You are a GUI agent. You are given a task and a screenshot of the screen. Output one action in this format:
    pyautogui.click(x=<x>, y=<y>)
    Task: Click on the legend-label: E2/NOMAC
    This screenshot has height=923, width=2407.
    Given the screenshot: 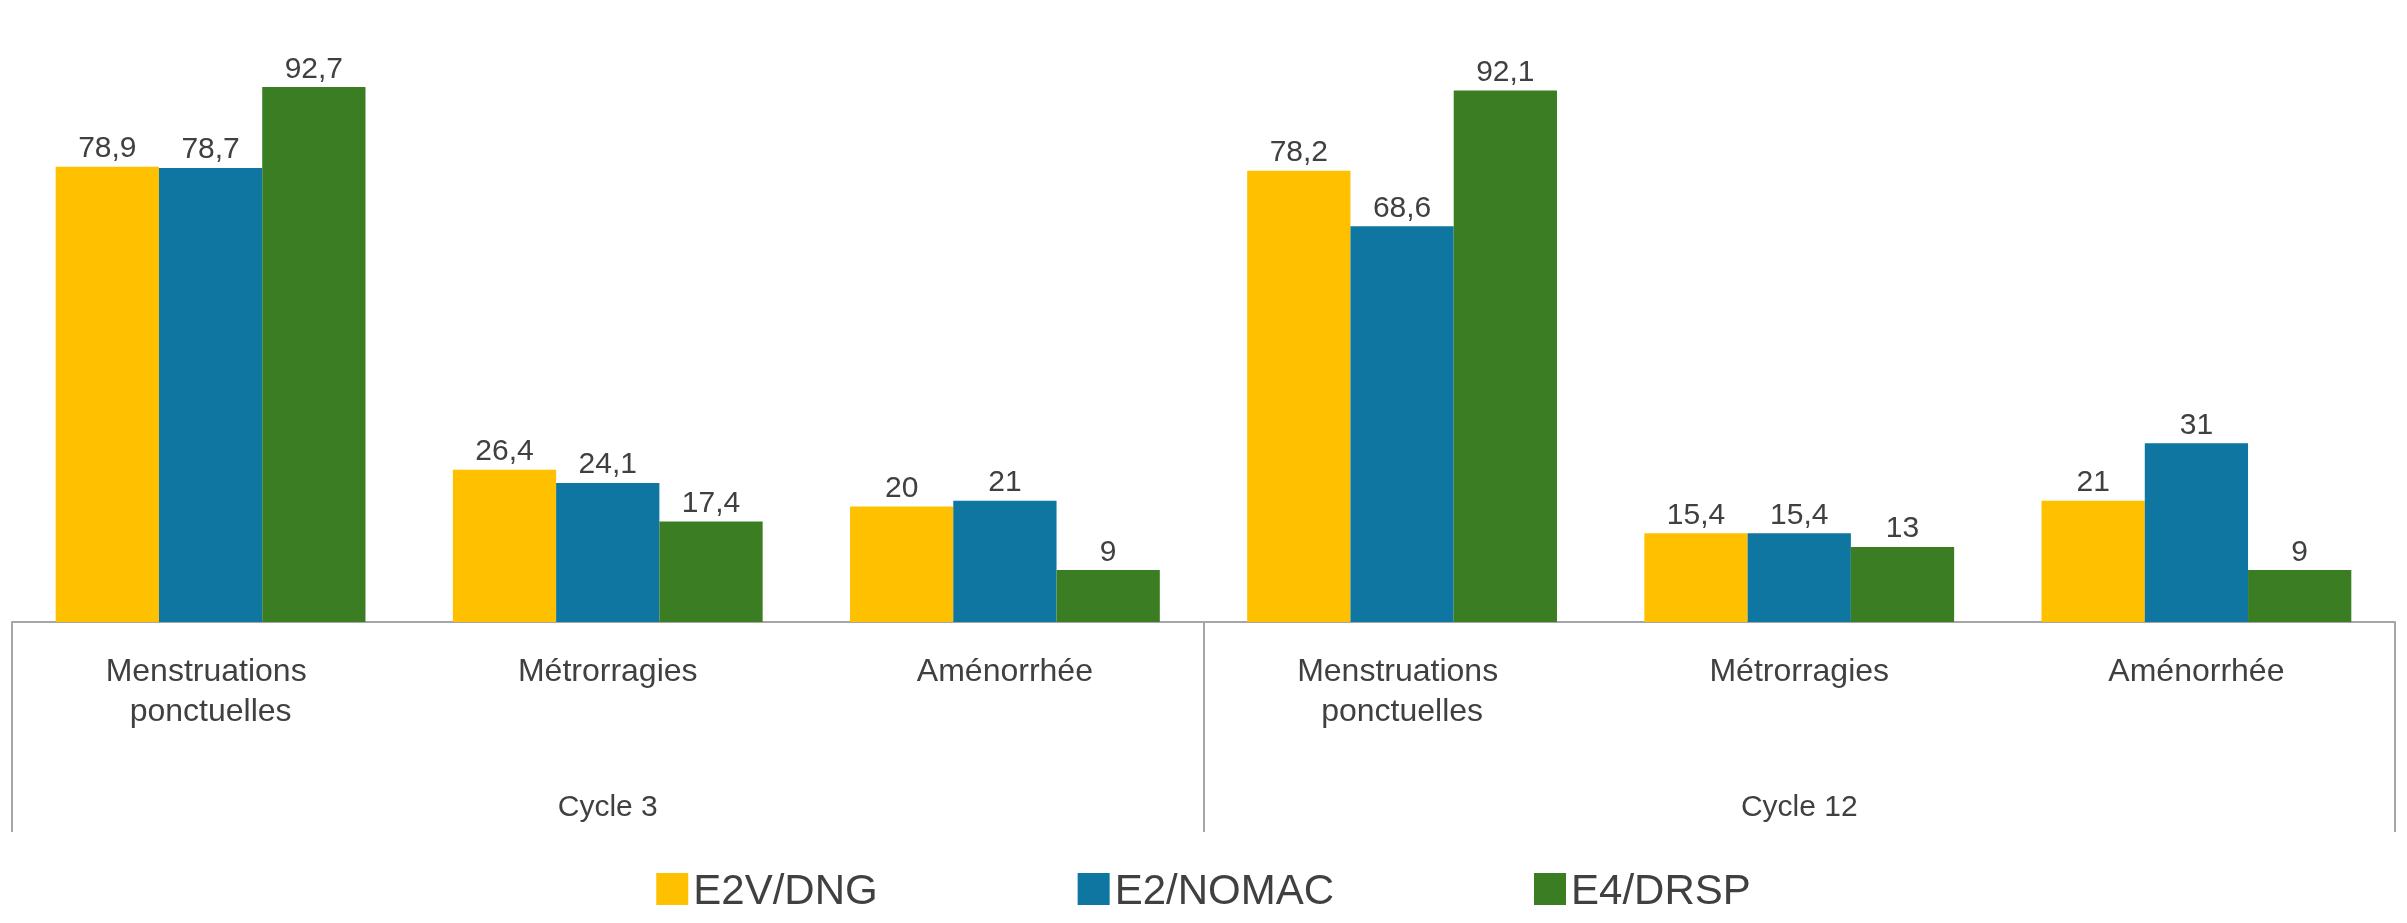 What is the action you would take?
    pyautogui.click(x=1224, y=889)
    